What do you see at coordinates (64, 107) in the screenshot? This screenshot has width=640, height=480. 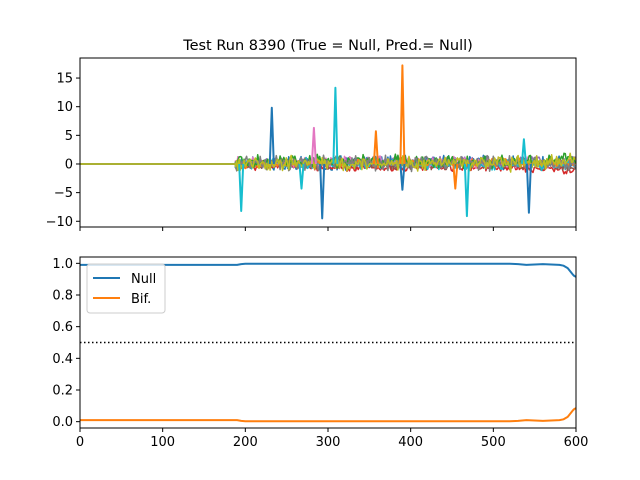 I see `top-y-tick-label: 10` at bounding box center [64, 107].